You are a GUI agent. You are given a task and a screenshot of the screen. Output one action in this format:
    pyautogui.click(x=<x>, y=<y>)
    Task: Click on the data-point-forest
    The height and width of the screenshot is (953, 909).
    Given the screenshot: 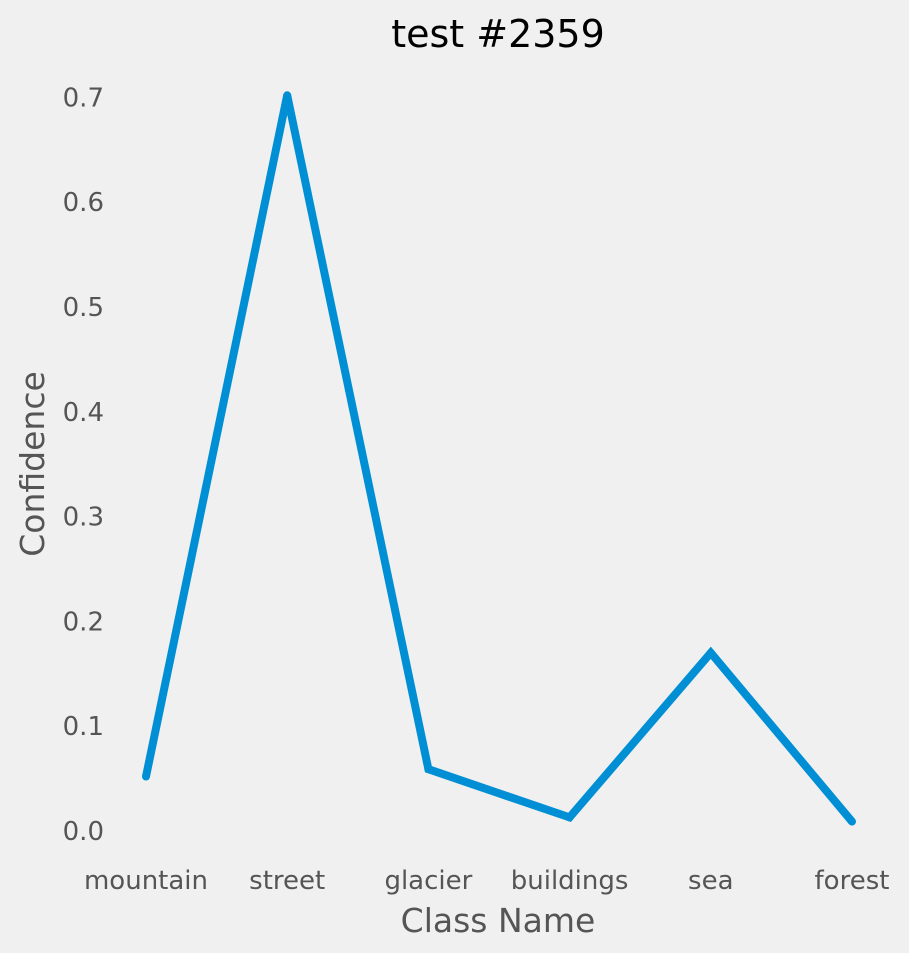 What is the action you would take?
    pyautogui.click(x=852, y=821)
    